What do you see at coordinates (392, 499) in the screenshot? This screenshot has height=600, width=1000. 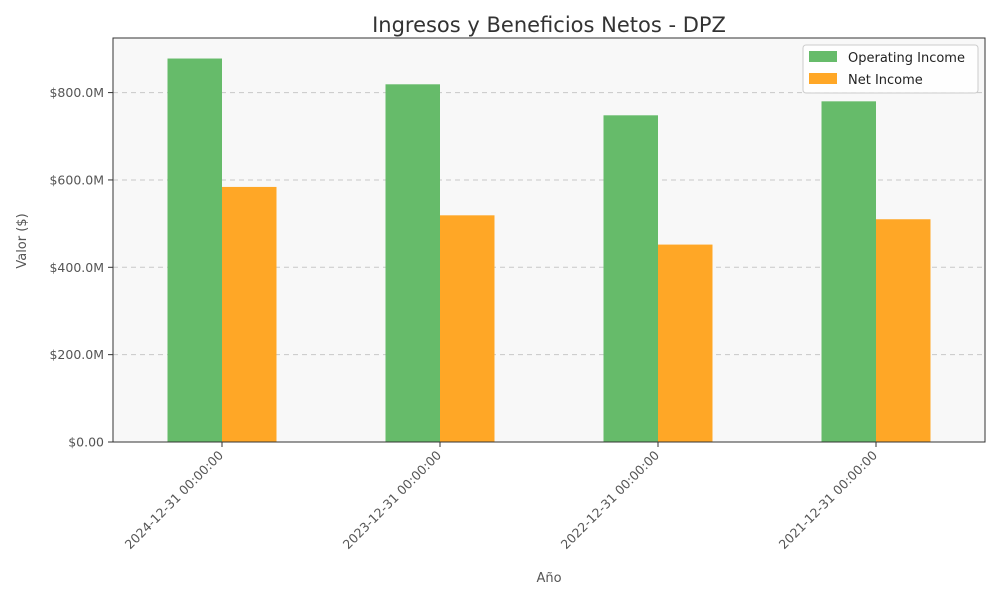 I see `x-tick-label: 2023-12-31 00:00:00` at bounding box center [392, 499].